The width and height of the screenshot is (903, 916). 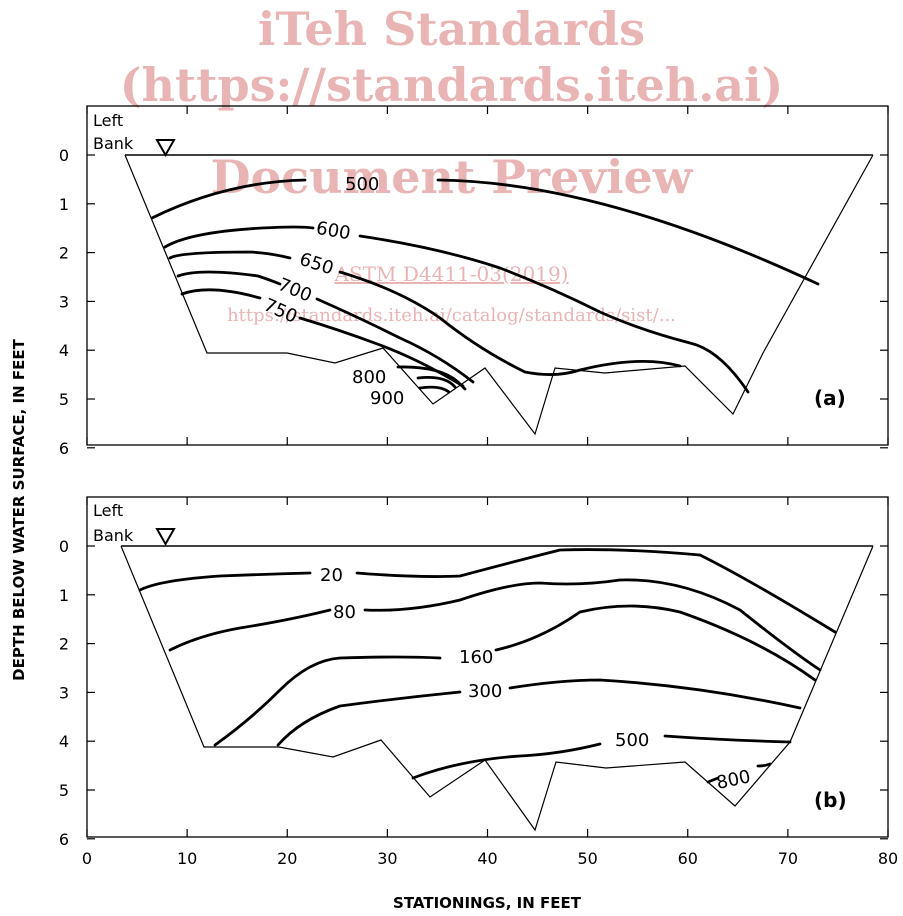 What do you see at coordinates (485, 691) in the screenshot?
I see `panel-b-label-300: 300` at bounding box center [485, 691].